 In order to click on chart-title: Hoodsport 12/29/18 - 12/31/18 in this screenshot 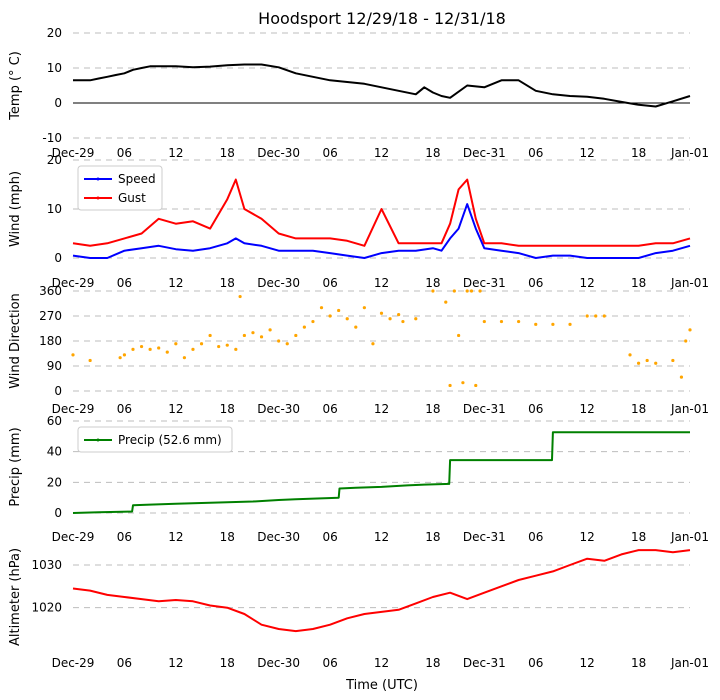, I will do `click(382, 18)`.